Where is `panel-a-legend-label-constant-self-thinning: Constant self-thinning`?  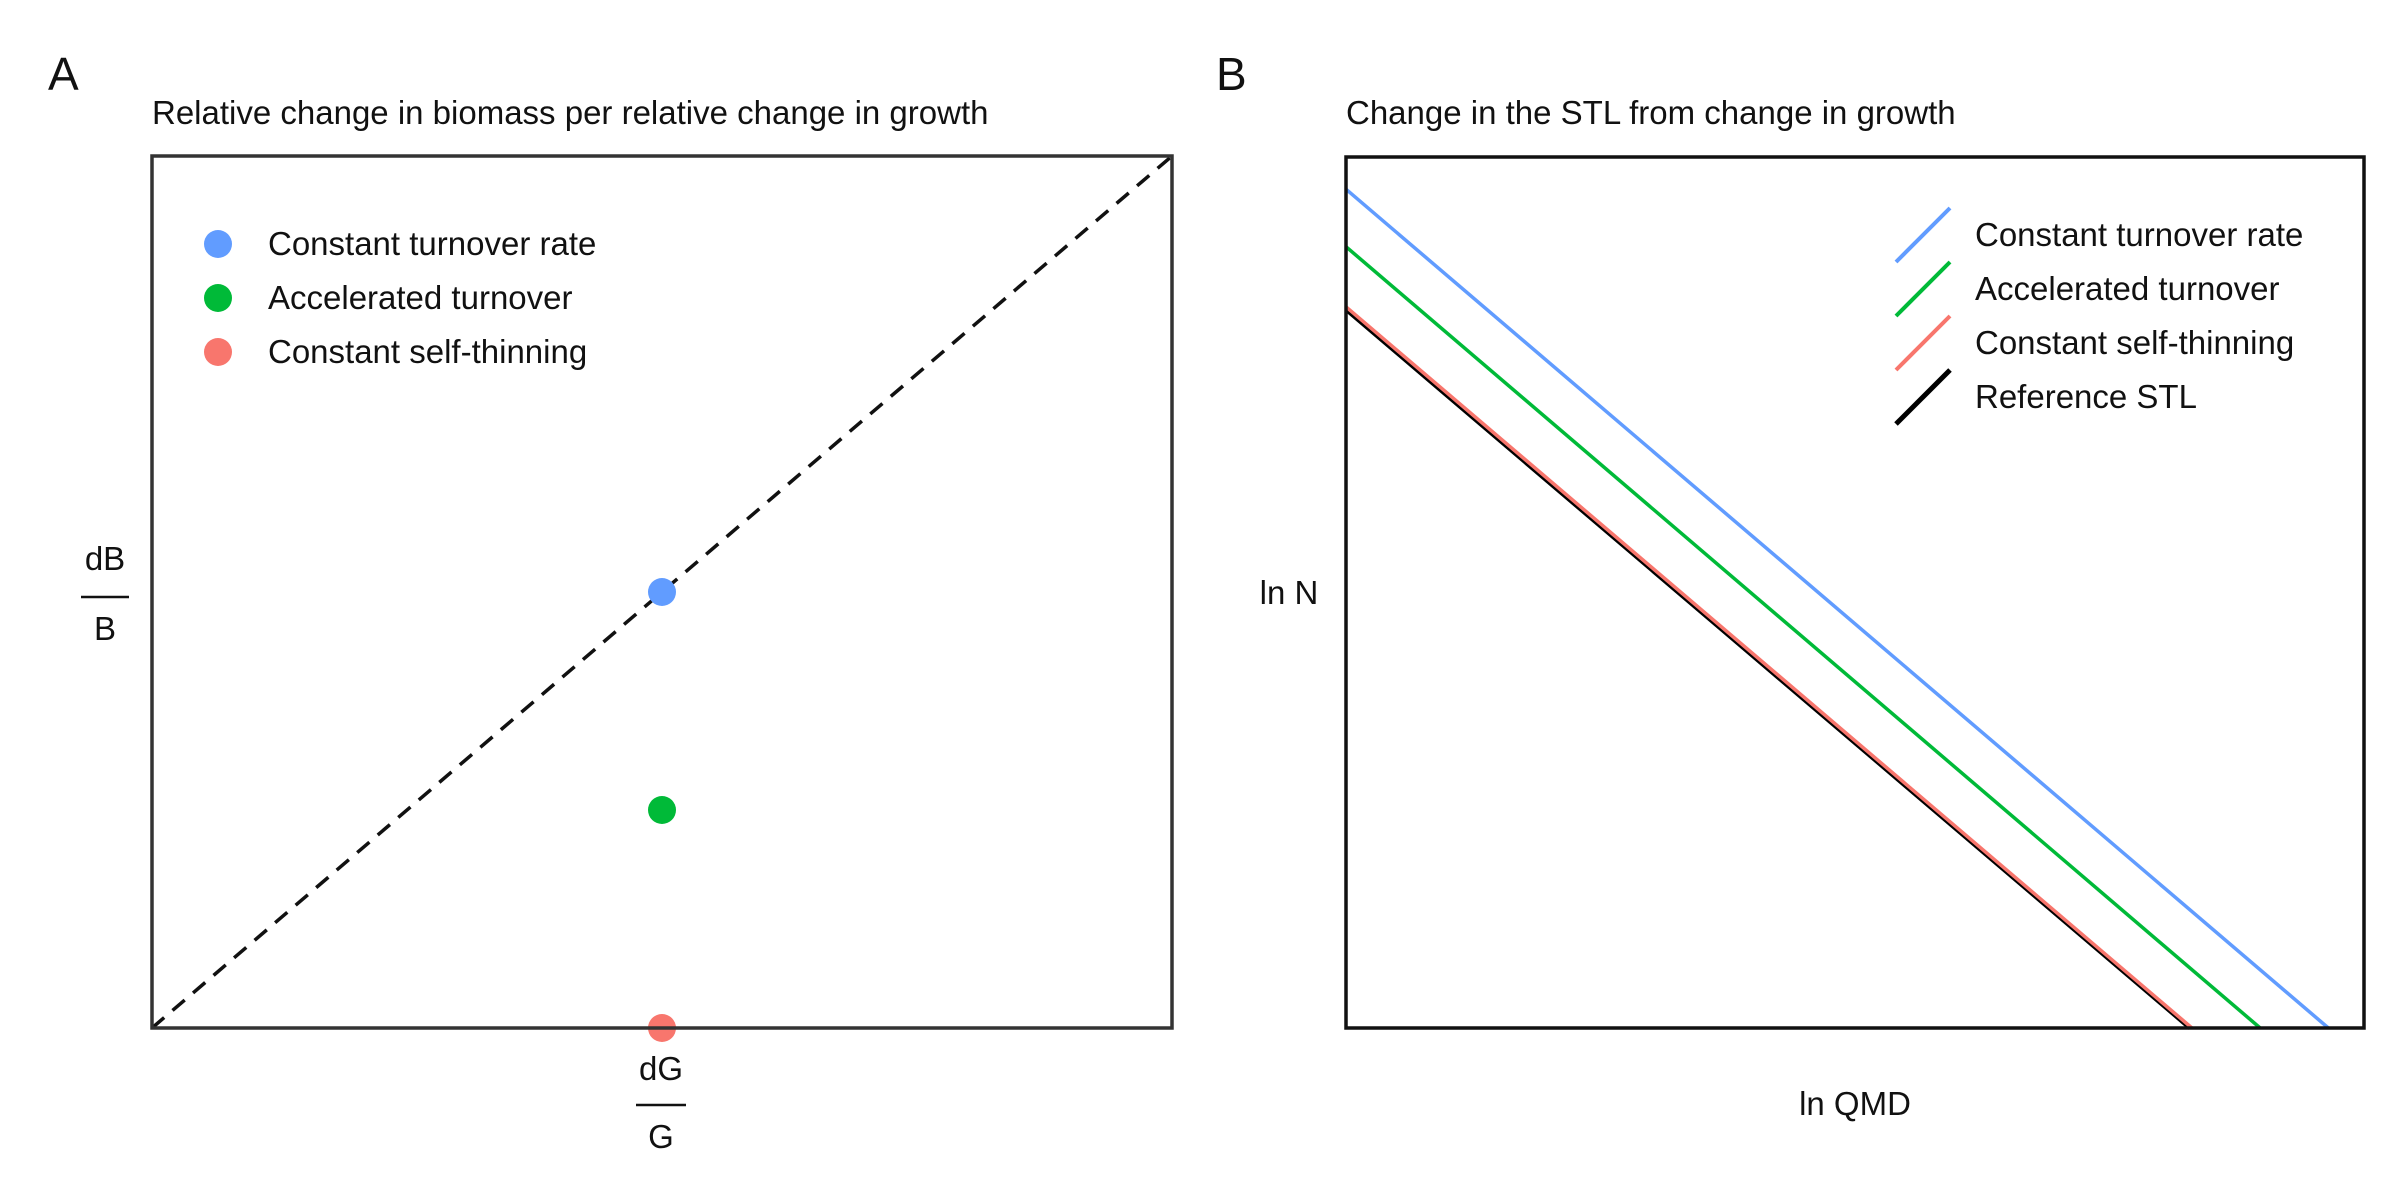 panel-a-legend-label-constant-self-thinning: Constant self-thinning is located at coordinates (427, 351).